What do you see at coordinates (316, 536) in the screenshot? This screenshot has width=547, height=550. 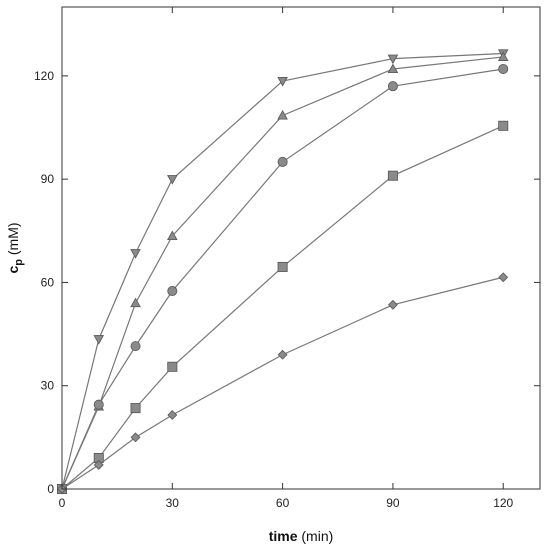 I see `x-axis-title-unit: (min)` at bounding box center [316, 536].